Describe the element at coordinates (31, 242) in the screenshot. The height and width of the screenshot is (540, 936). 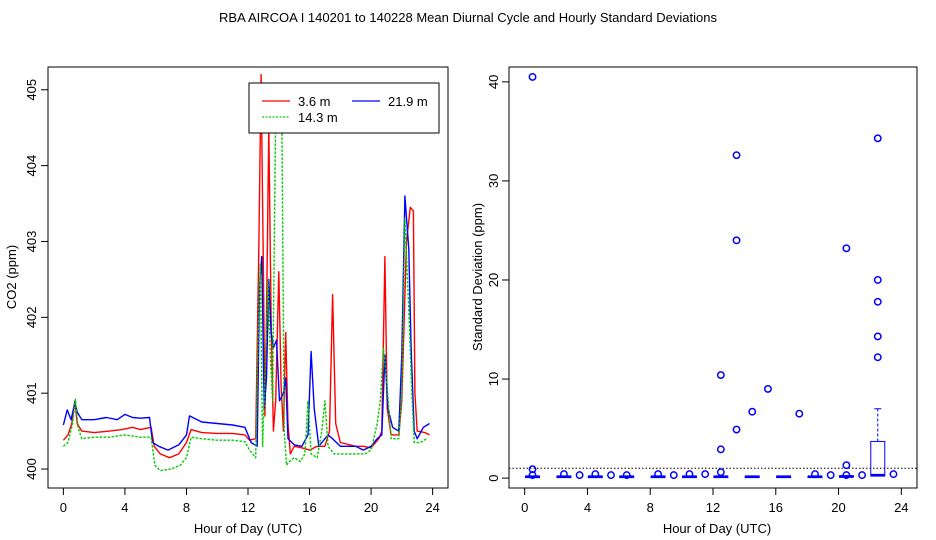
I see `left-y-tick-label: 403` at that location.